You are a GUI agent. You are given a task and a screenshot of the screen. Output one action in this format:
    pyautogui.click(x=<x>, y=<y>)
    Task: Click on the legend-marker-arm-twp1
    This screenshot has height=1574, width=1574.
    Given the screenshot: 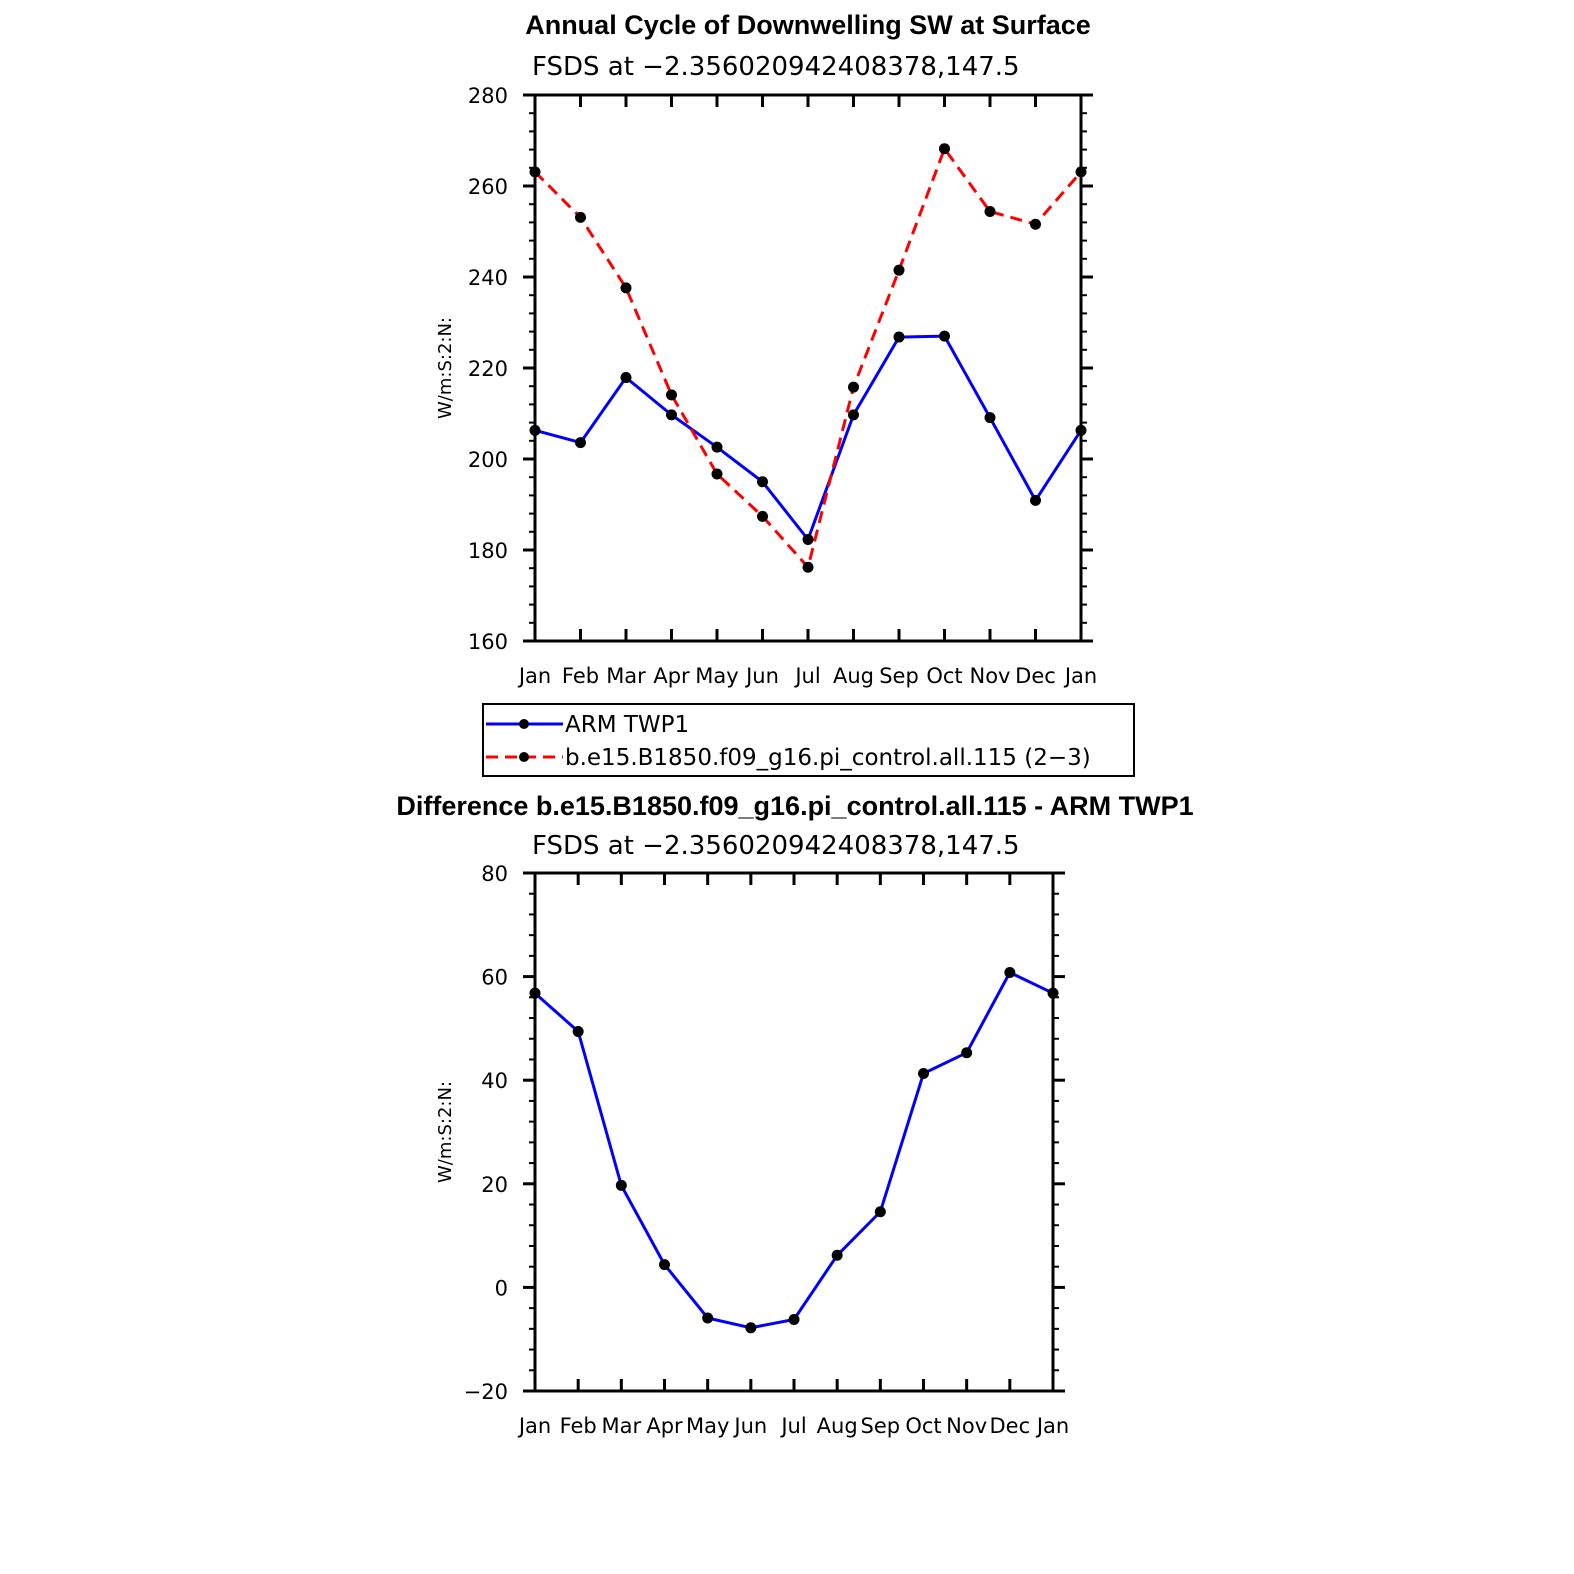 What is the action you would take?
    pyautogui.click(x=524, y=724)
    